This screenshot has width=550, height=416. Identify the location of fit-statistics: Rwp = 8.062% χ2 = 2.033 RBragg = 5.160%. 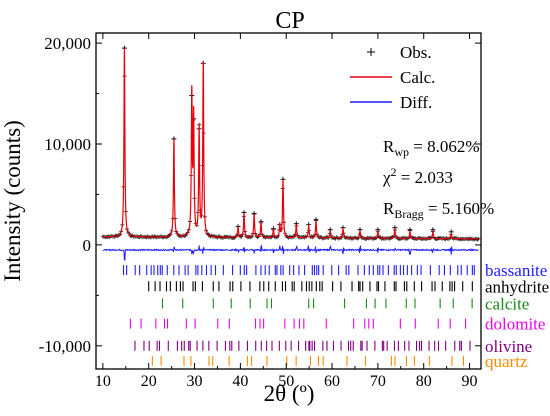
(438, 179).